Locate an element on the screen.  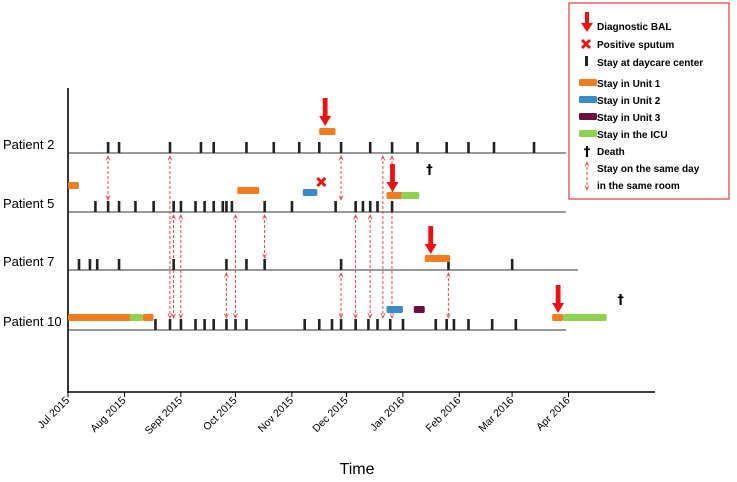
x-tick-label: Sept 2015 is located at coordinates (164, 416).